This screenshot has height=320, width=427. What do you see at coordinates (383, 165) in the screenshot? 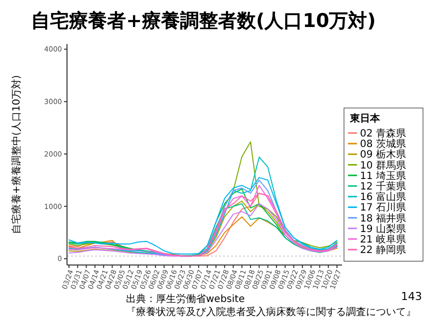
I see `legend-label: 10 群馬県` at bounding box center [383, 165].